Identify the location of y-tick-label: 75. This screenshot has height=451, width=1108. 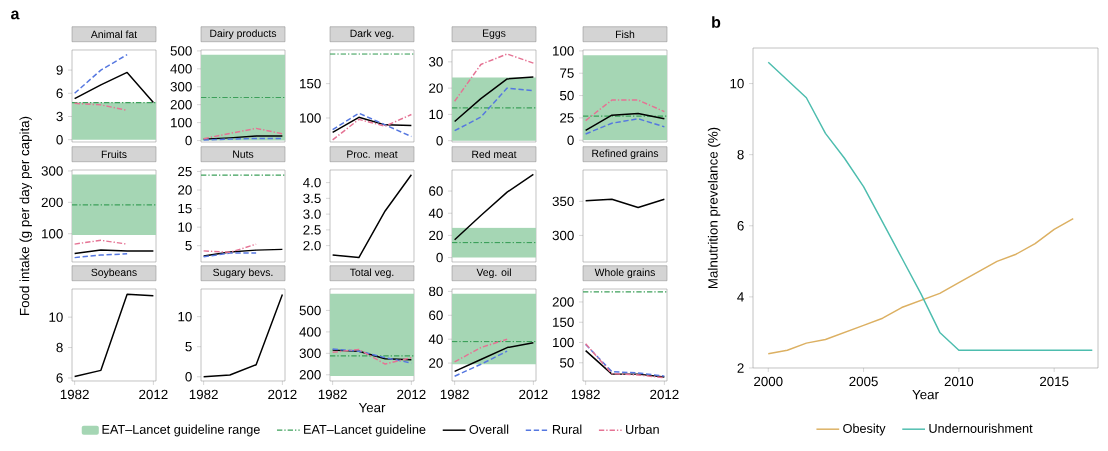
(567, 73).